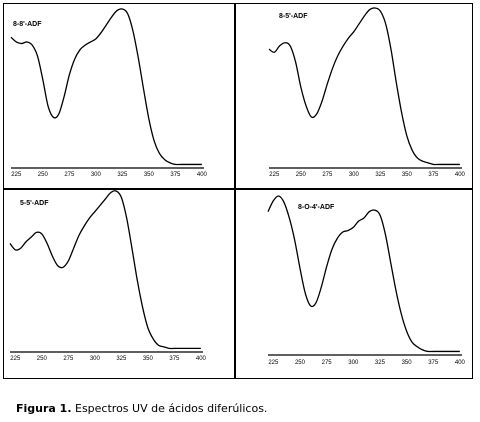 The image size is (480, 422). Describe the element at coordinates (235, 191) in the screenshot. I see `panel-divider-vertical` at that location.